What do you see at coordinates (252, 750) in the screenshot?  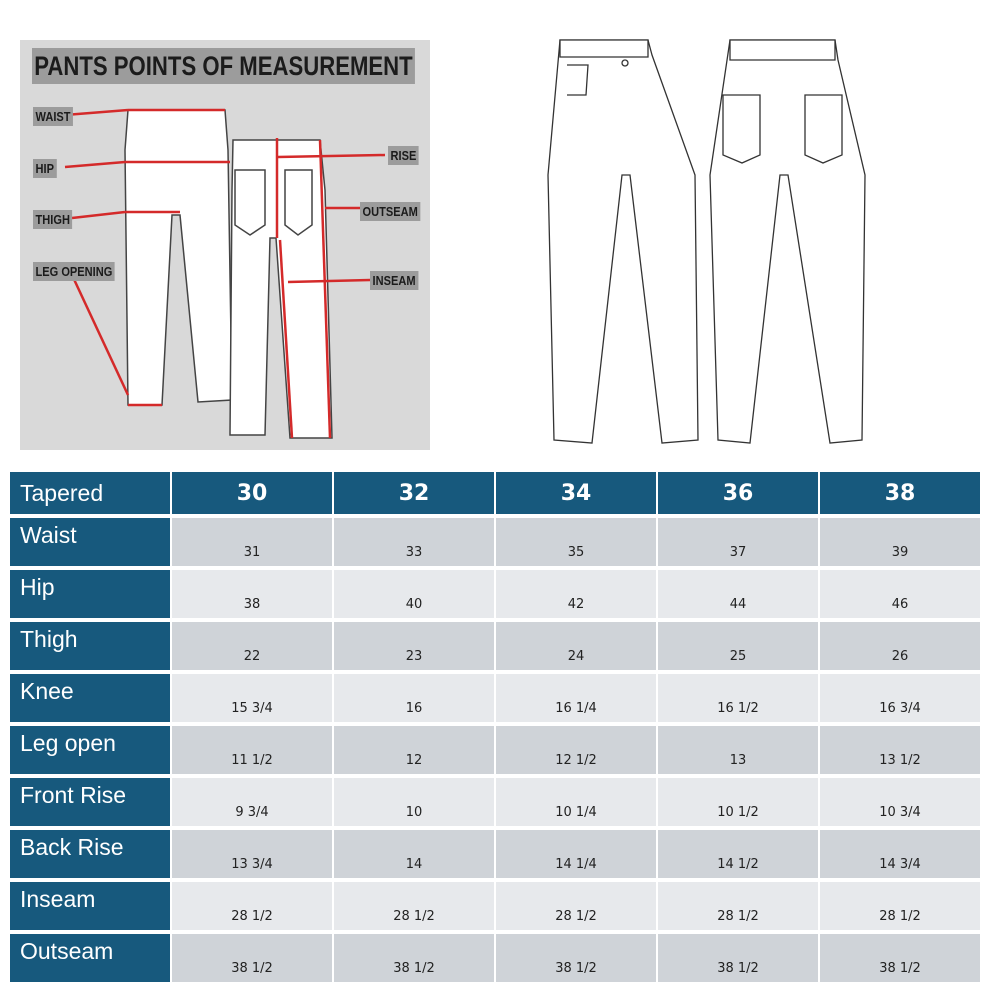 I see `measurement-cell: 11 1/2` at bounding box center [252, 750].